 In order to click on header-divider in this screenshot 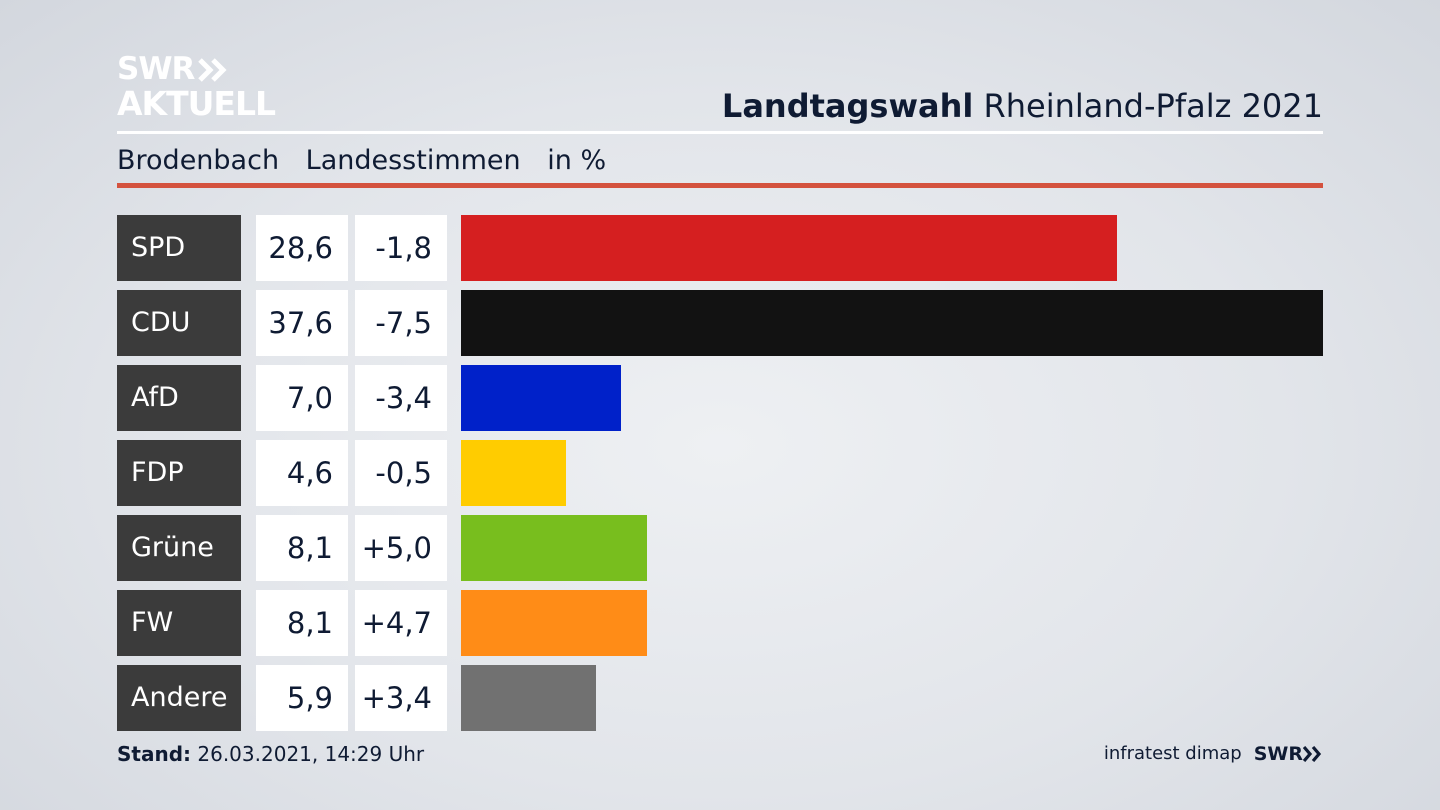, I will do `click(720, 132)`.